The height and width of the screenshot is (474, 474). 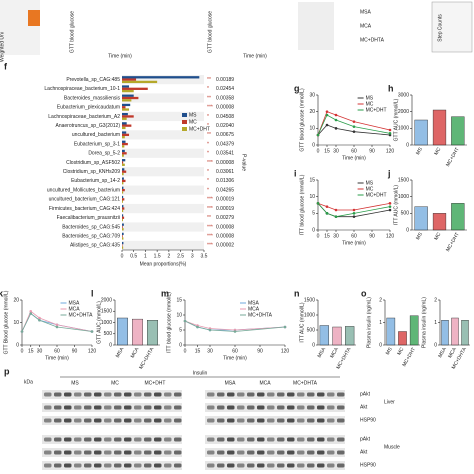 I want to click on legend-label: MC, so click(x=193, y=122).